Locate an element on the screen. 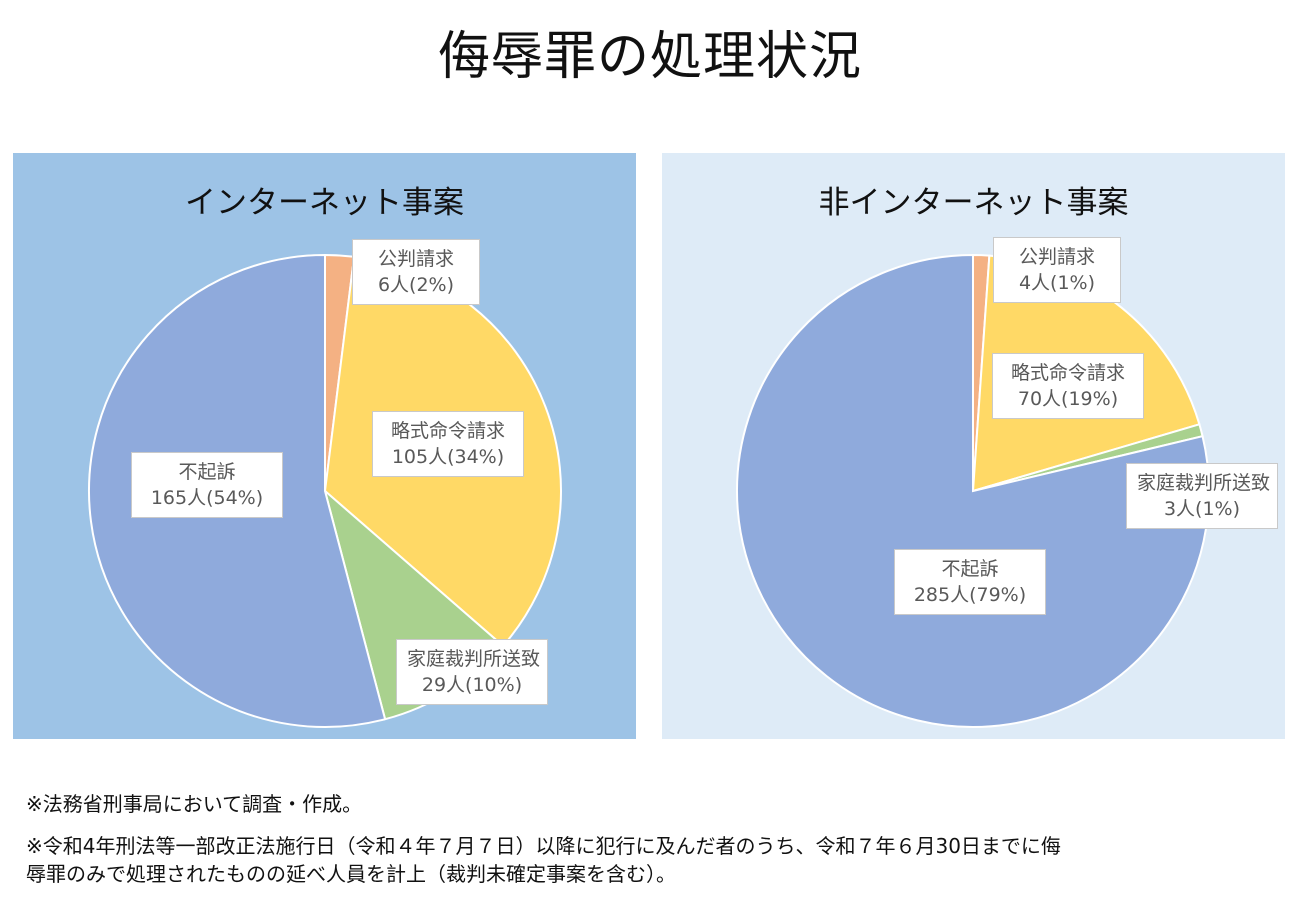 The image size is (1300, 900). slice-value-text: 285人(79%) is located at coordinates (970, 595).